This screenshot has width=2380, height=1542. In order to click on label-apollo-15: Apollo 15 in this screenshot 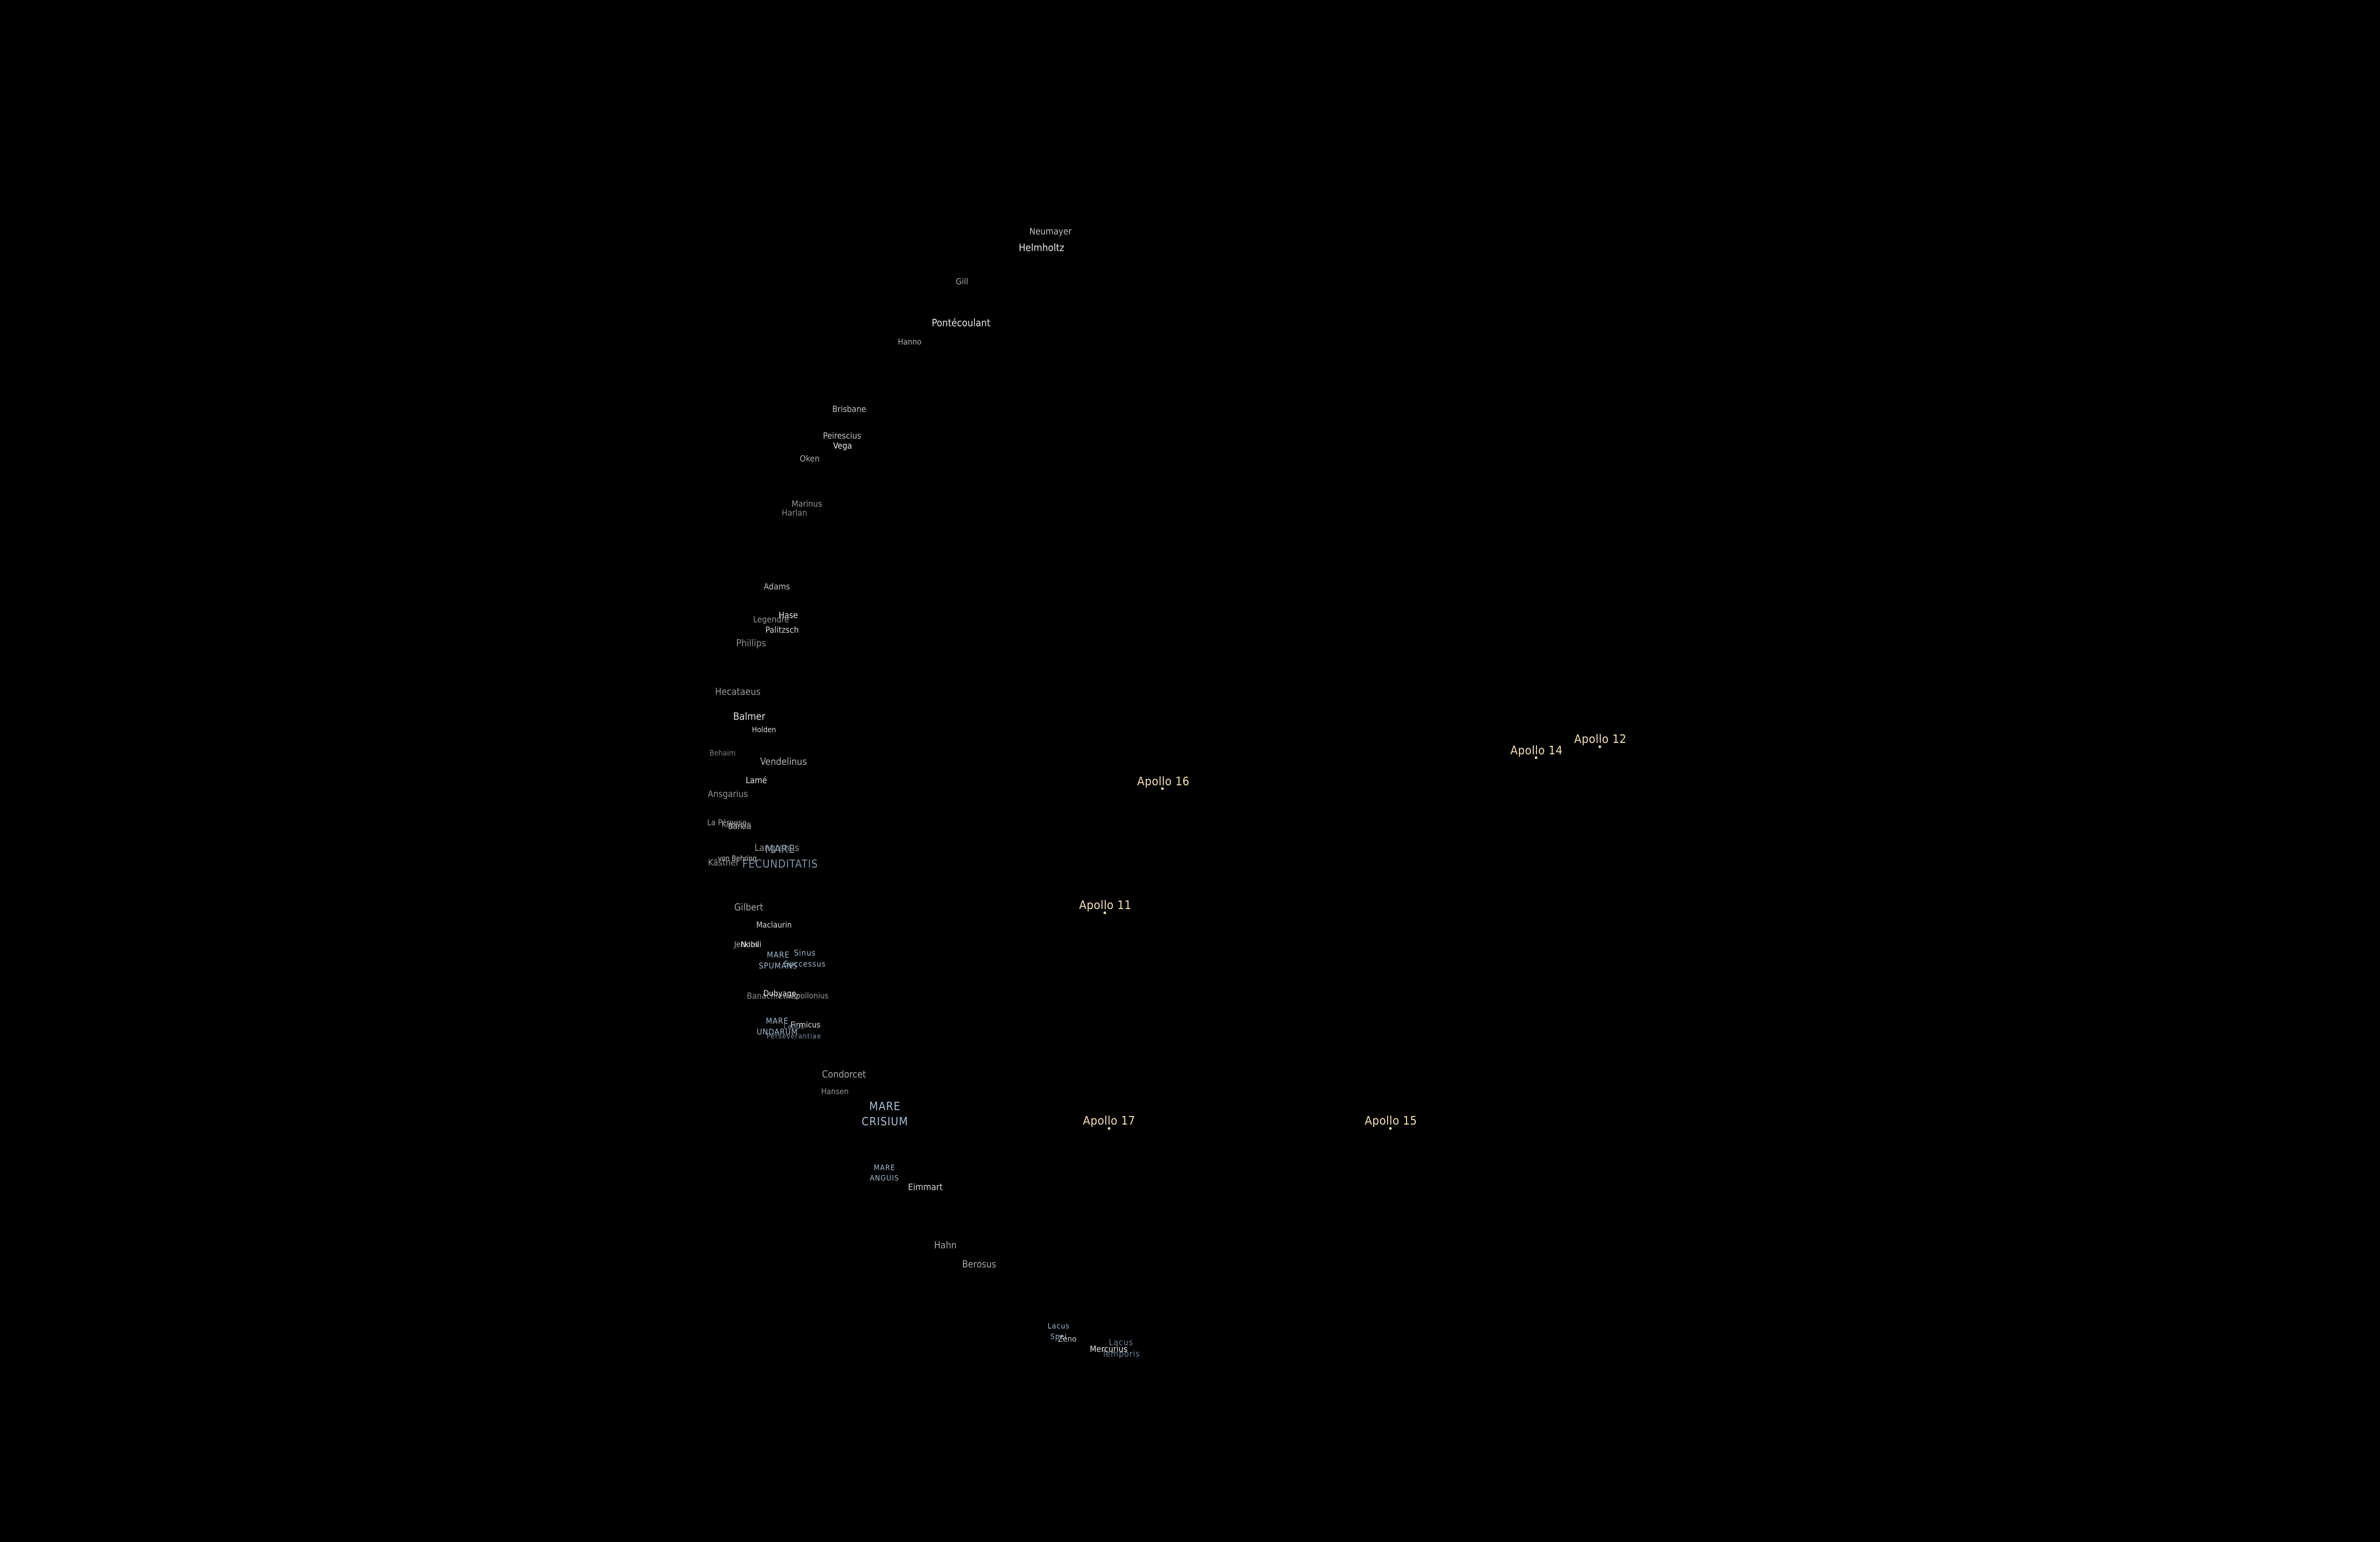, I will do `click(1391, 1120)`.